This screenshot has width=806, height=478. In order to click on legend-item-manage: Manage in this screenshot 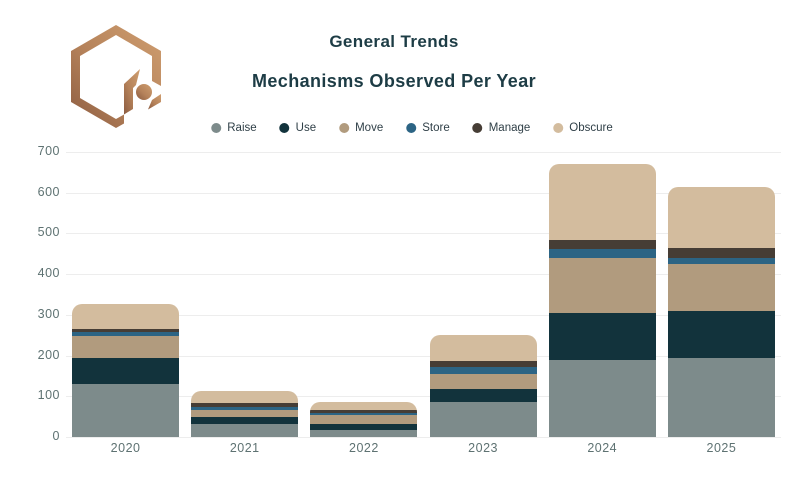, I will do `click(501, 128)`.